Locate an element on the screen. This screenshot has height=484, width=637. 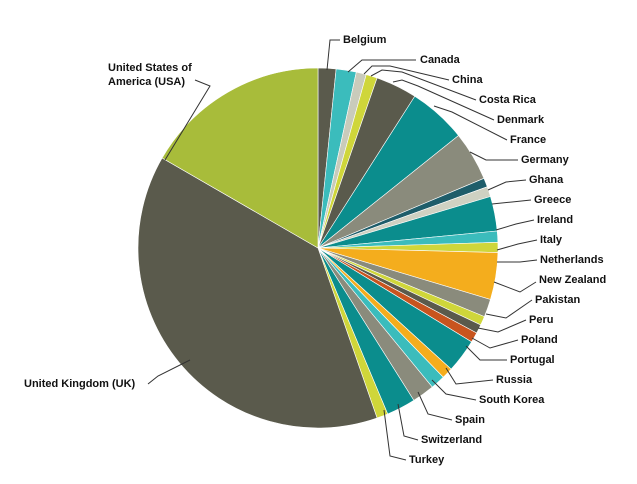
label-south-korea: South Korea is located at coordinates (512, 400).